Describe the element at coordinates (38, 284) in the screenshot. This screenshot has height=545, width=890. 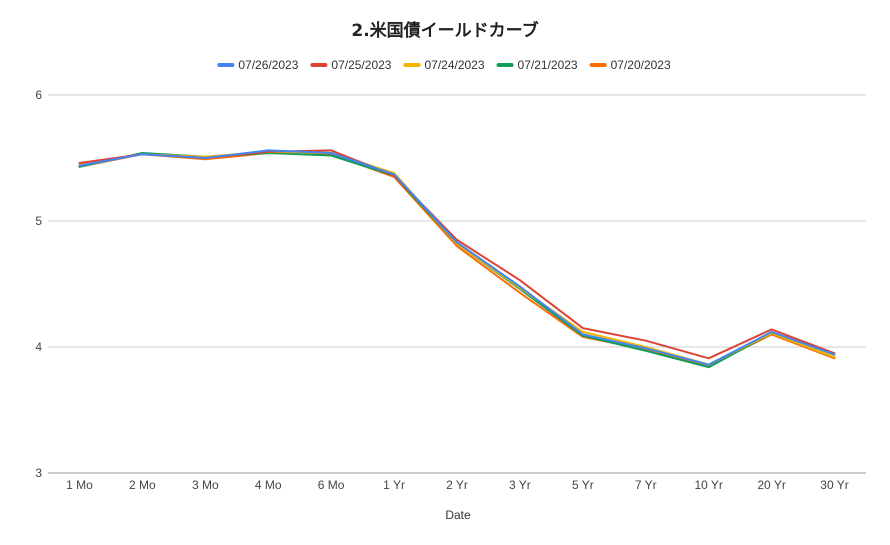
I see `y-axis-ticks: 3 4 5 6` at that location.